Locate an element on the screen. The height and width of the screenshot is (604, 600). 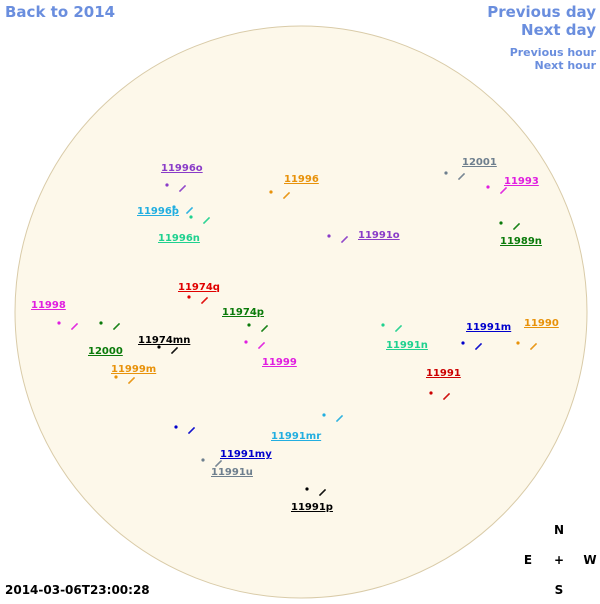
next-day-link: Next day is located at coordinates (558, 30).